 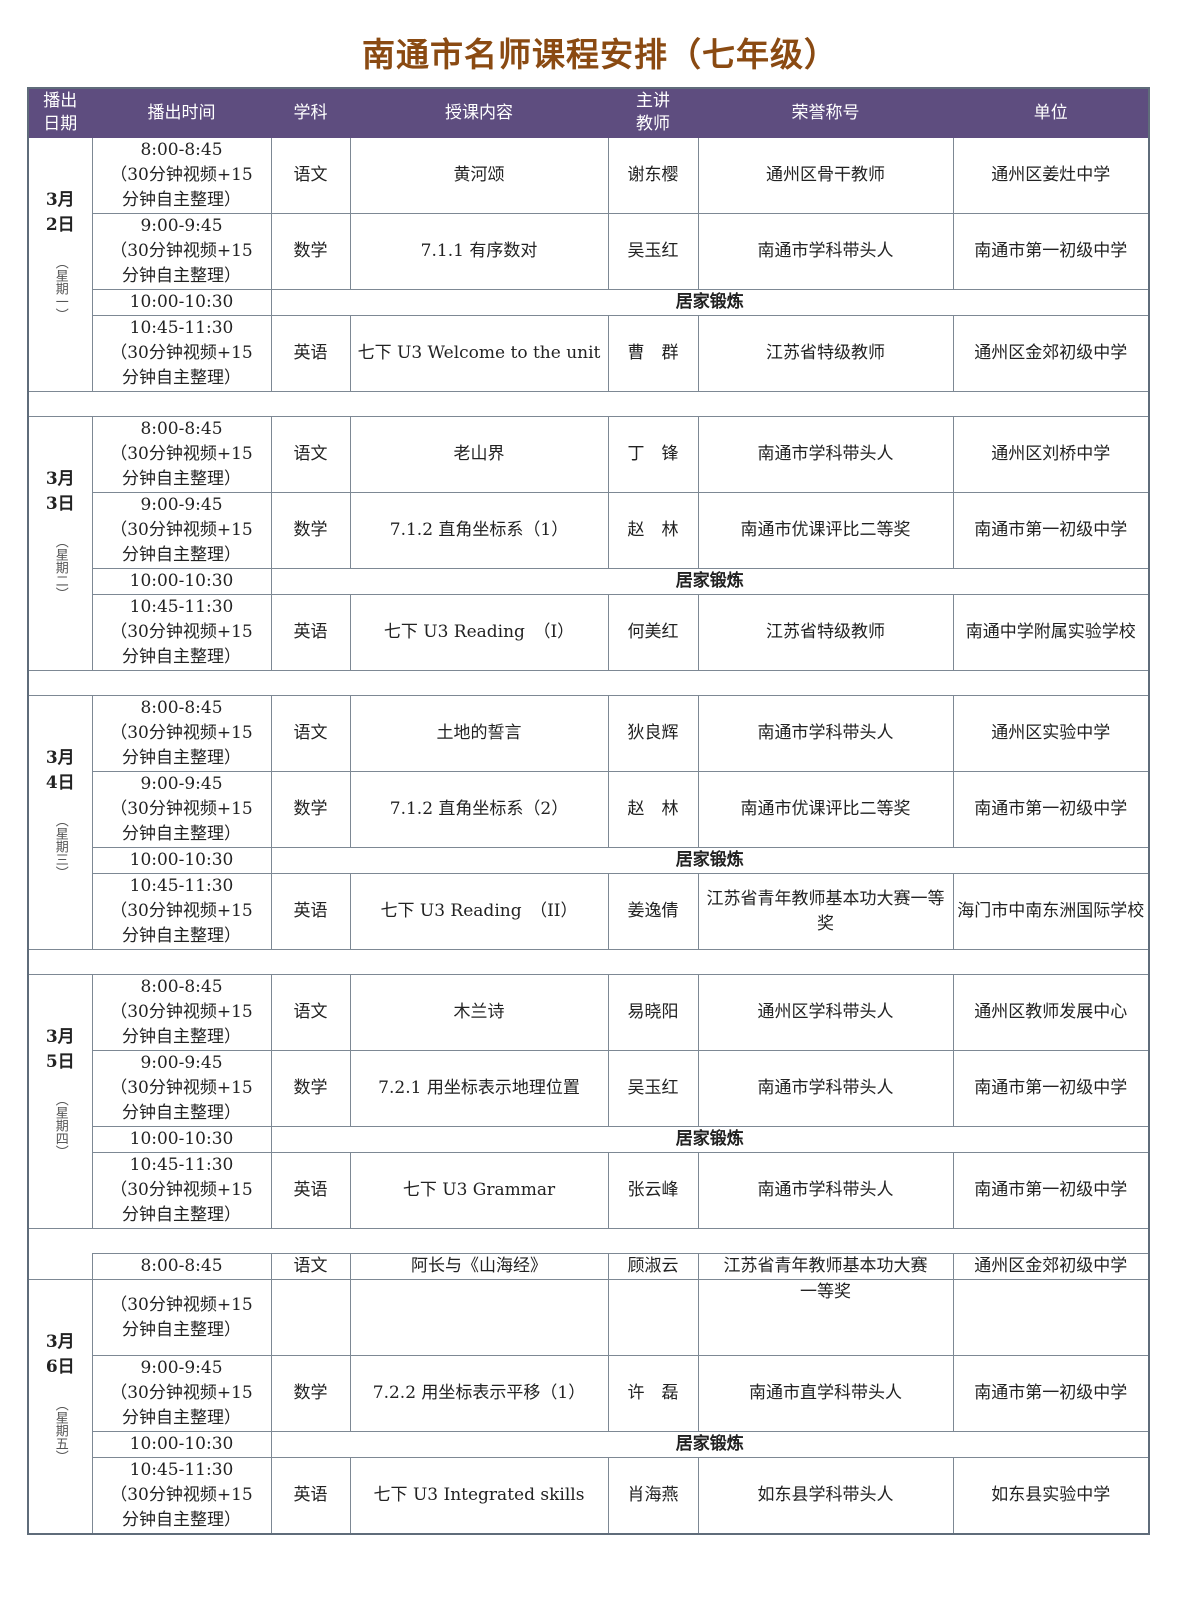 What do you see at coordinates (479, 454) in the screenshot?
I see `content-cell: 老山界` at bounding box center [479, 454].